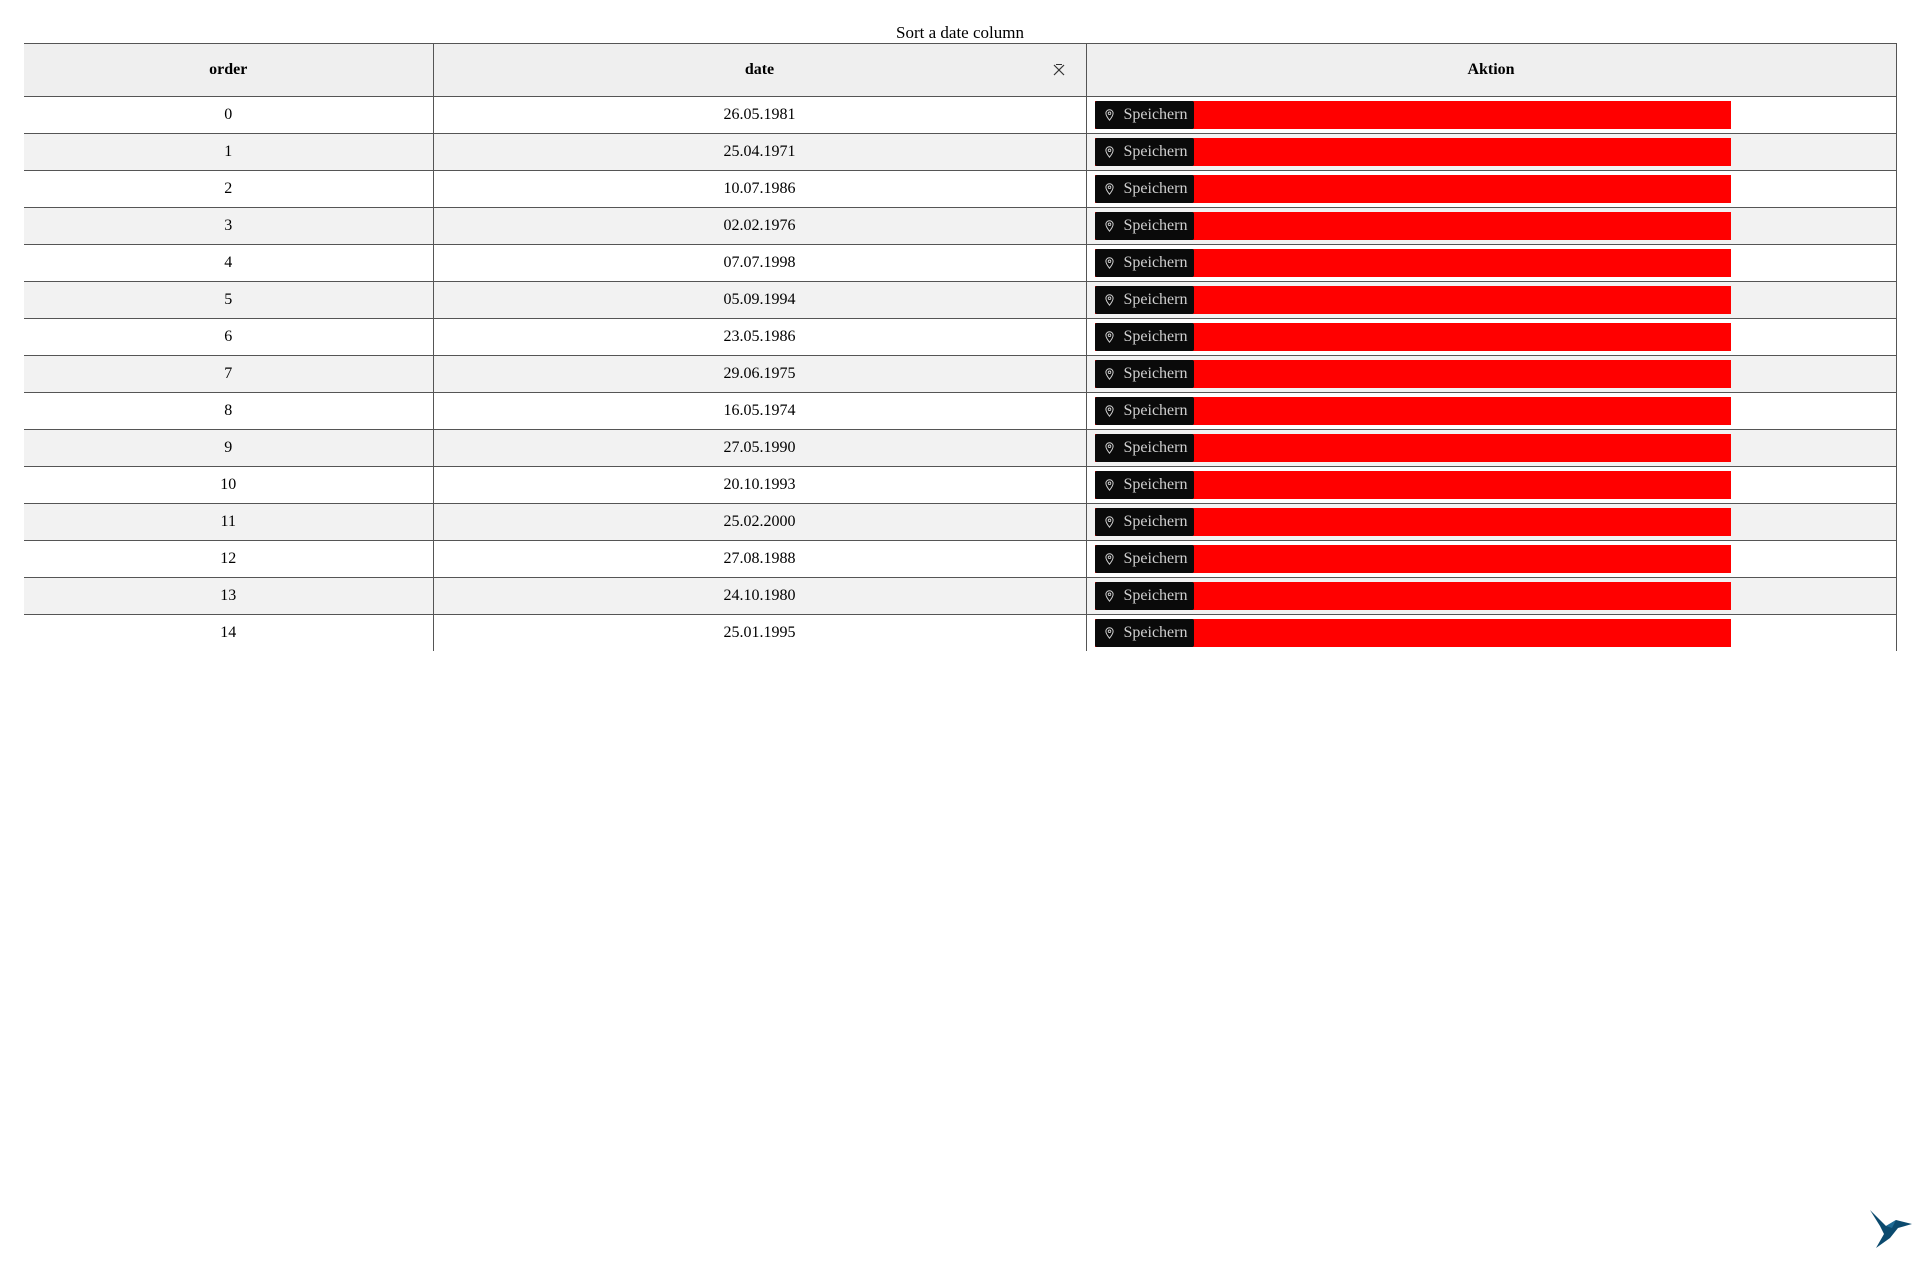 The width and height of the screenshot is (1920, 1280). What do you see at coordinates (759, 263) in the screenshot?
I see `cell-date: 07.07.1998` at bounding box center [759, 263].